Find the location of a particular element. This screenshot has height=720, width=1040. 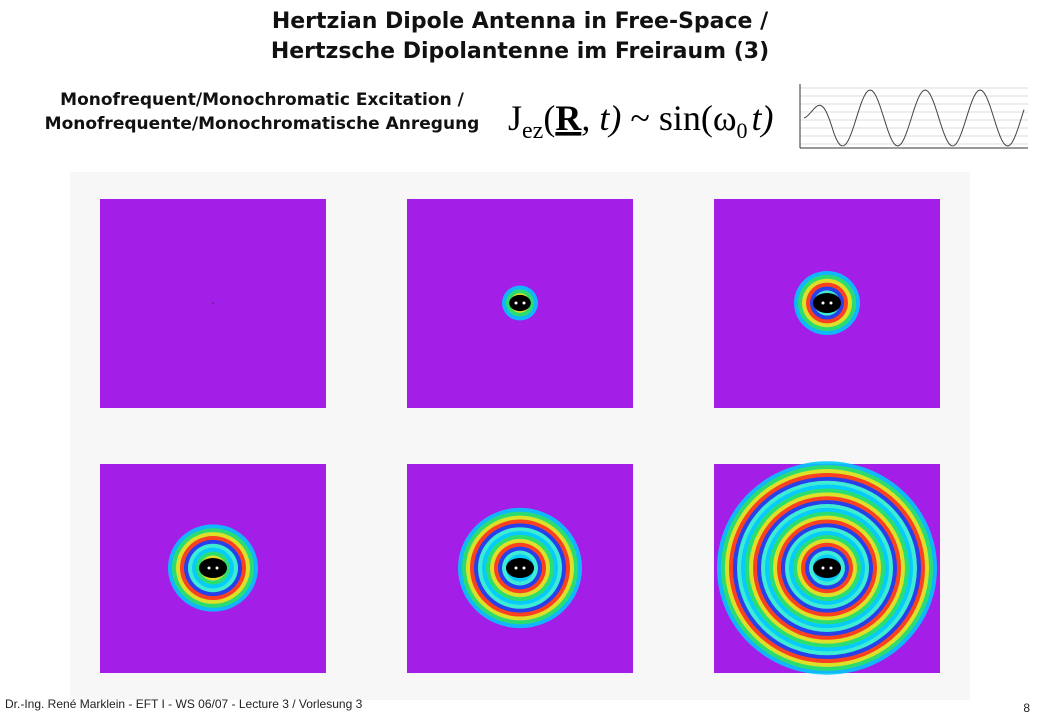

formula-part: R is located at coordinates (568, 118).